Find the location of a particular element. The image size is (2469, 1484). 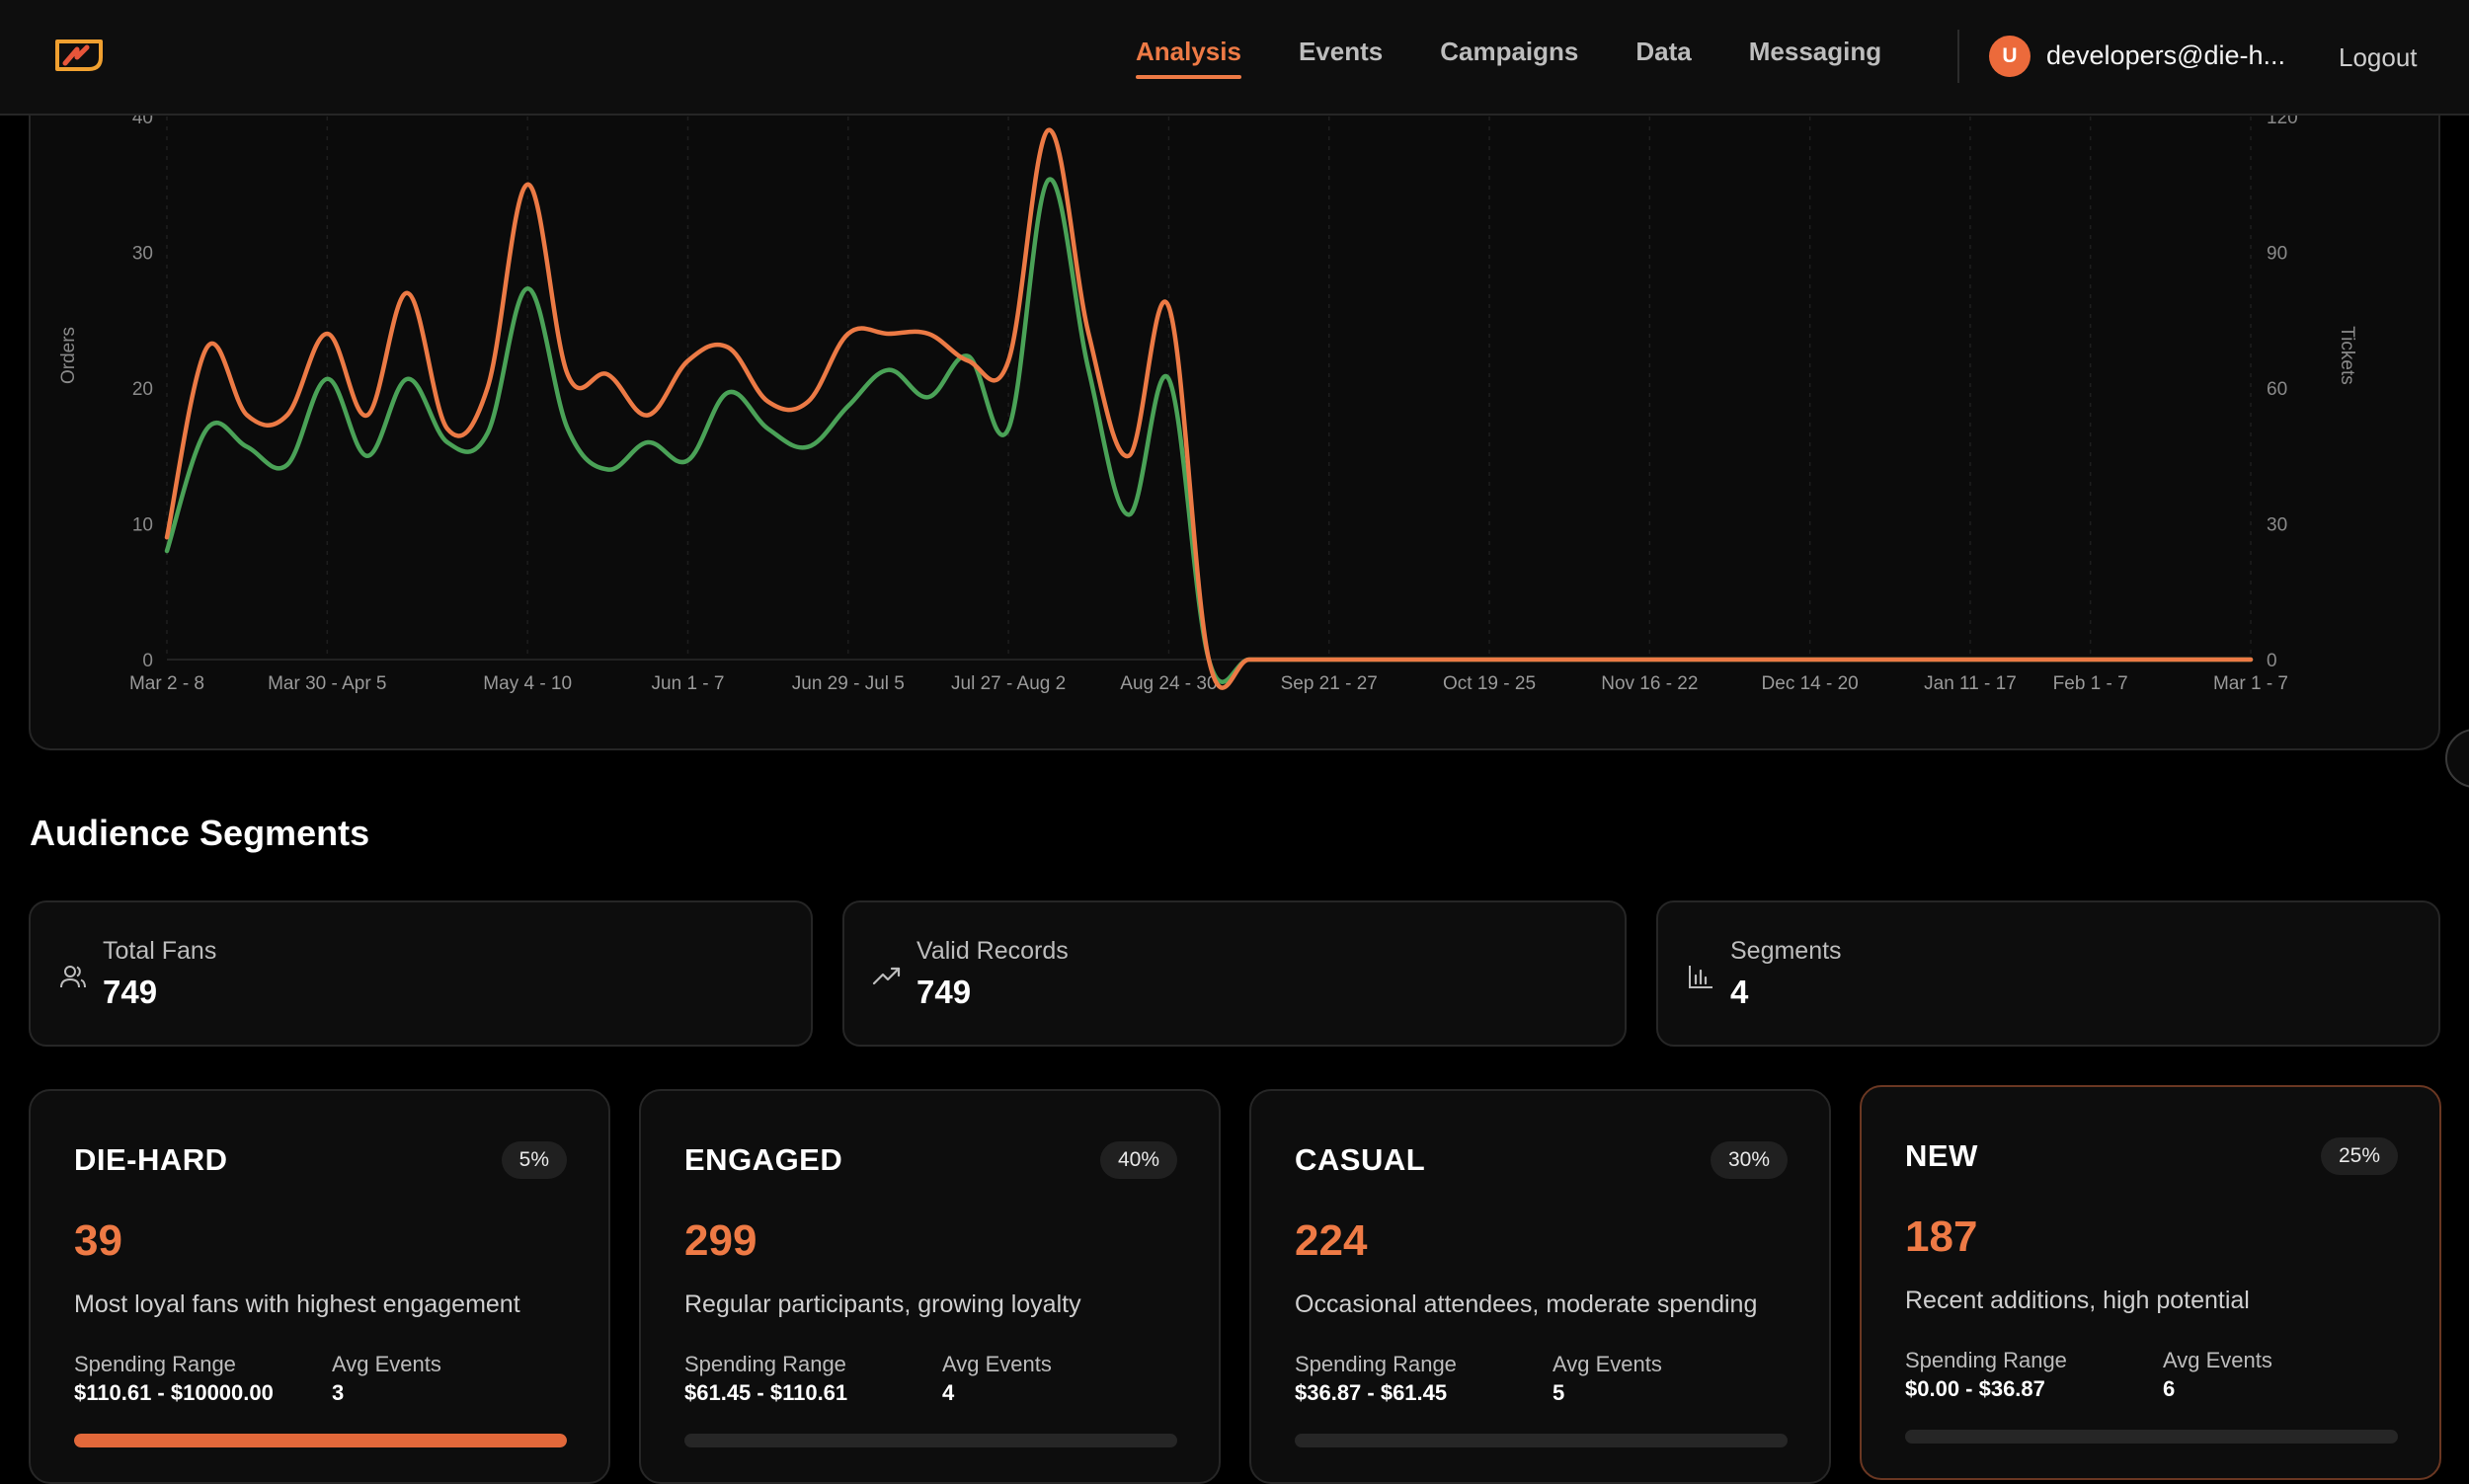

segment-percent-badge: 25% is located at coordinates (2359, 1156).